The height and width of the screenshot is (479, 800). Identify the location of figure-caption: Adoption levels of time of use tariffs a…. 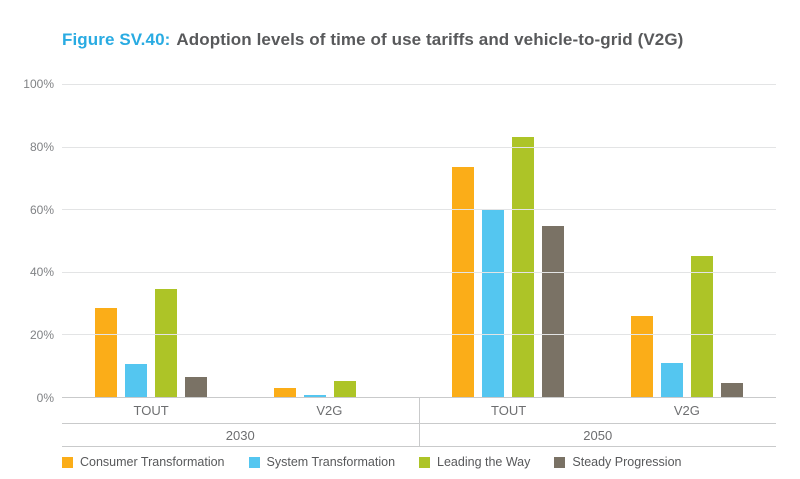
(430, 39).